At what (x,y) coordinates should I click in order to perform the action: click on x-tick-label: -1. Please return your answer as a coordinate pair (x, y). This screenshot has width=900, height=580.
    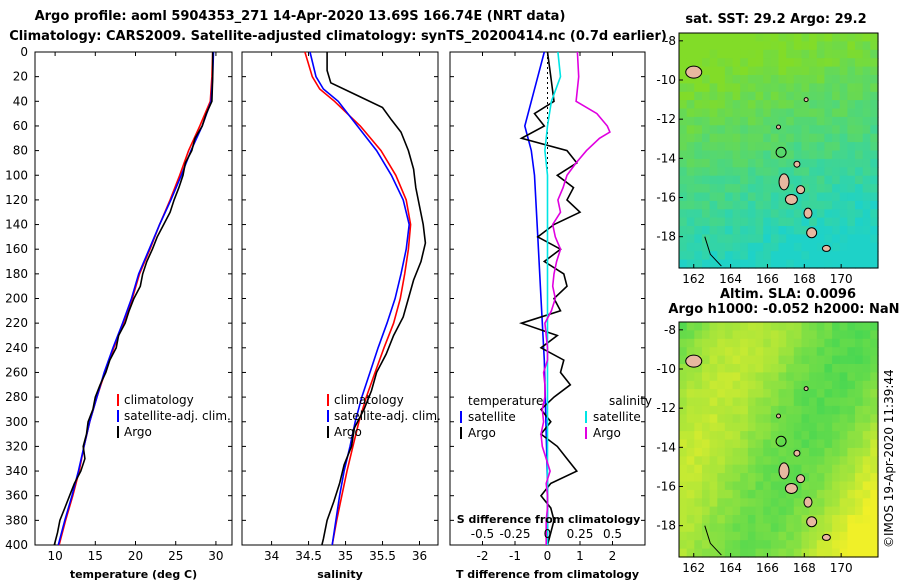
    Looking at the image, I should click on (515, 556).